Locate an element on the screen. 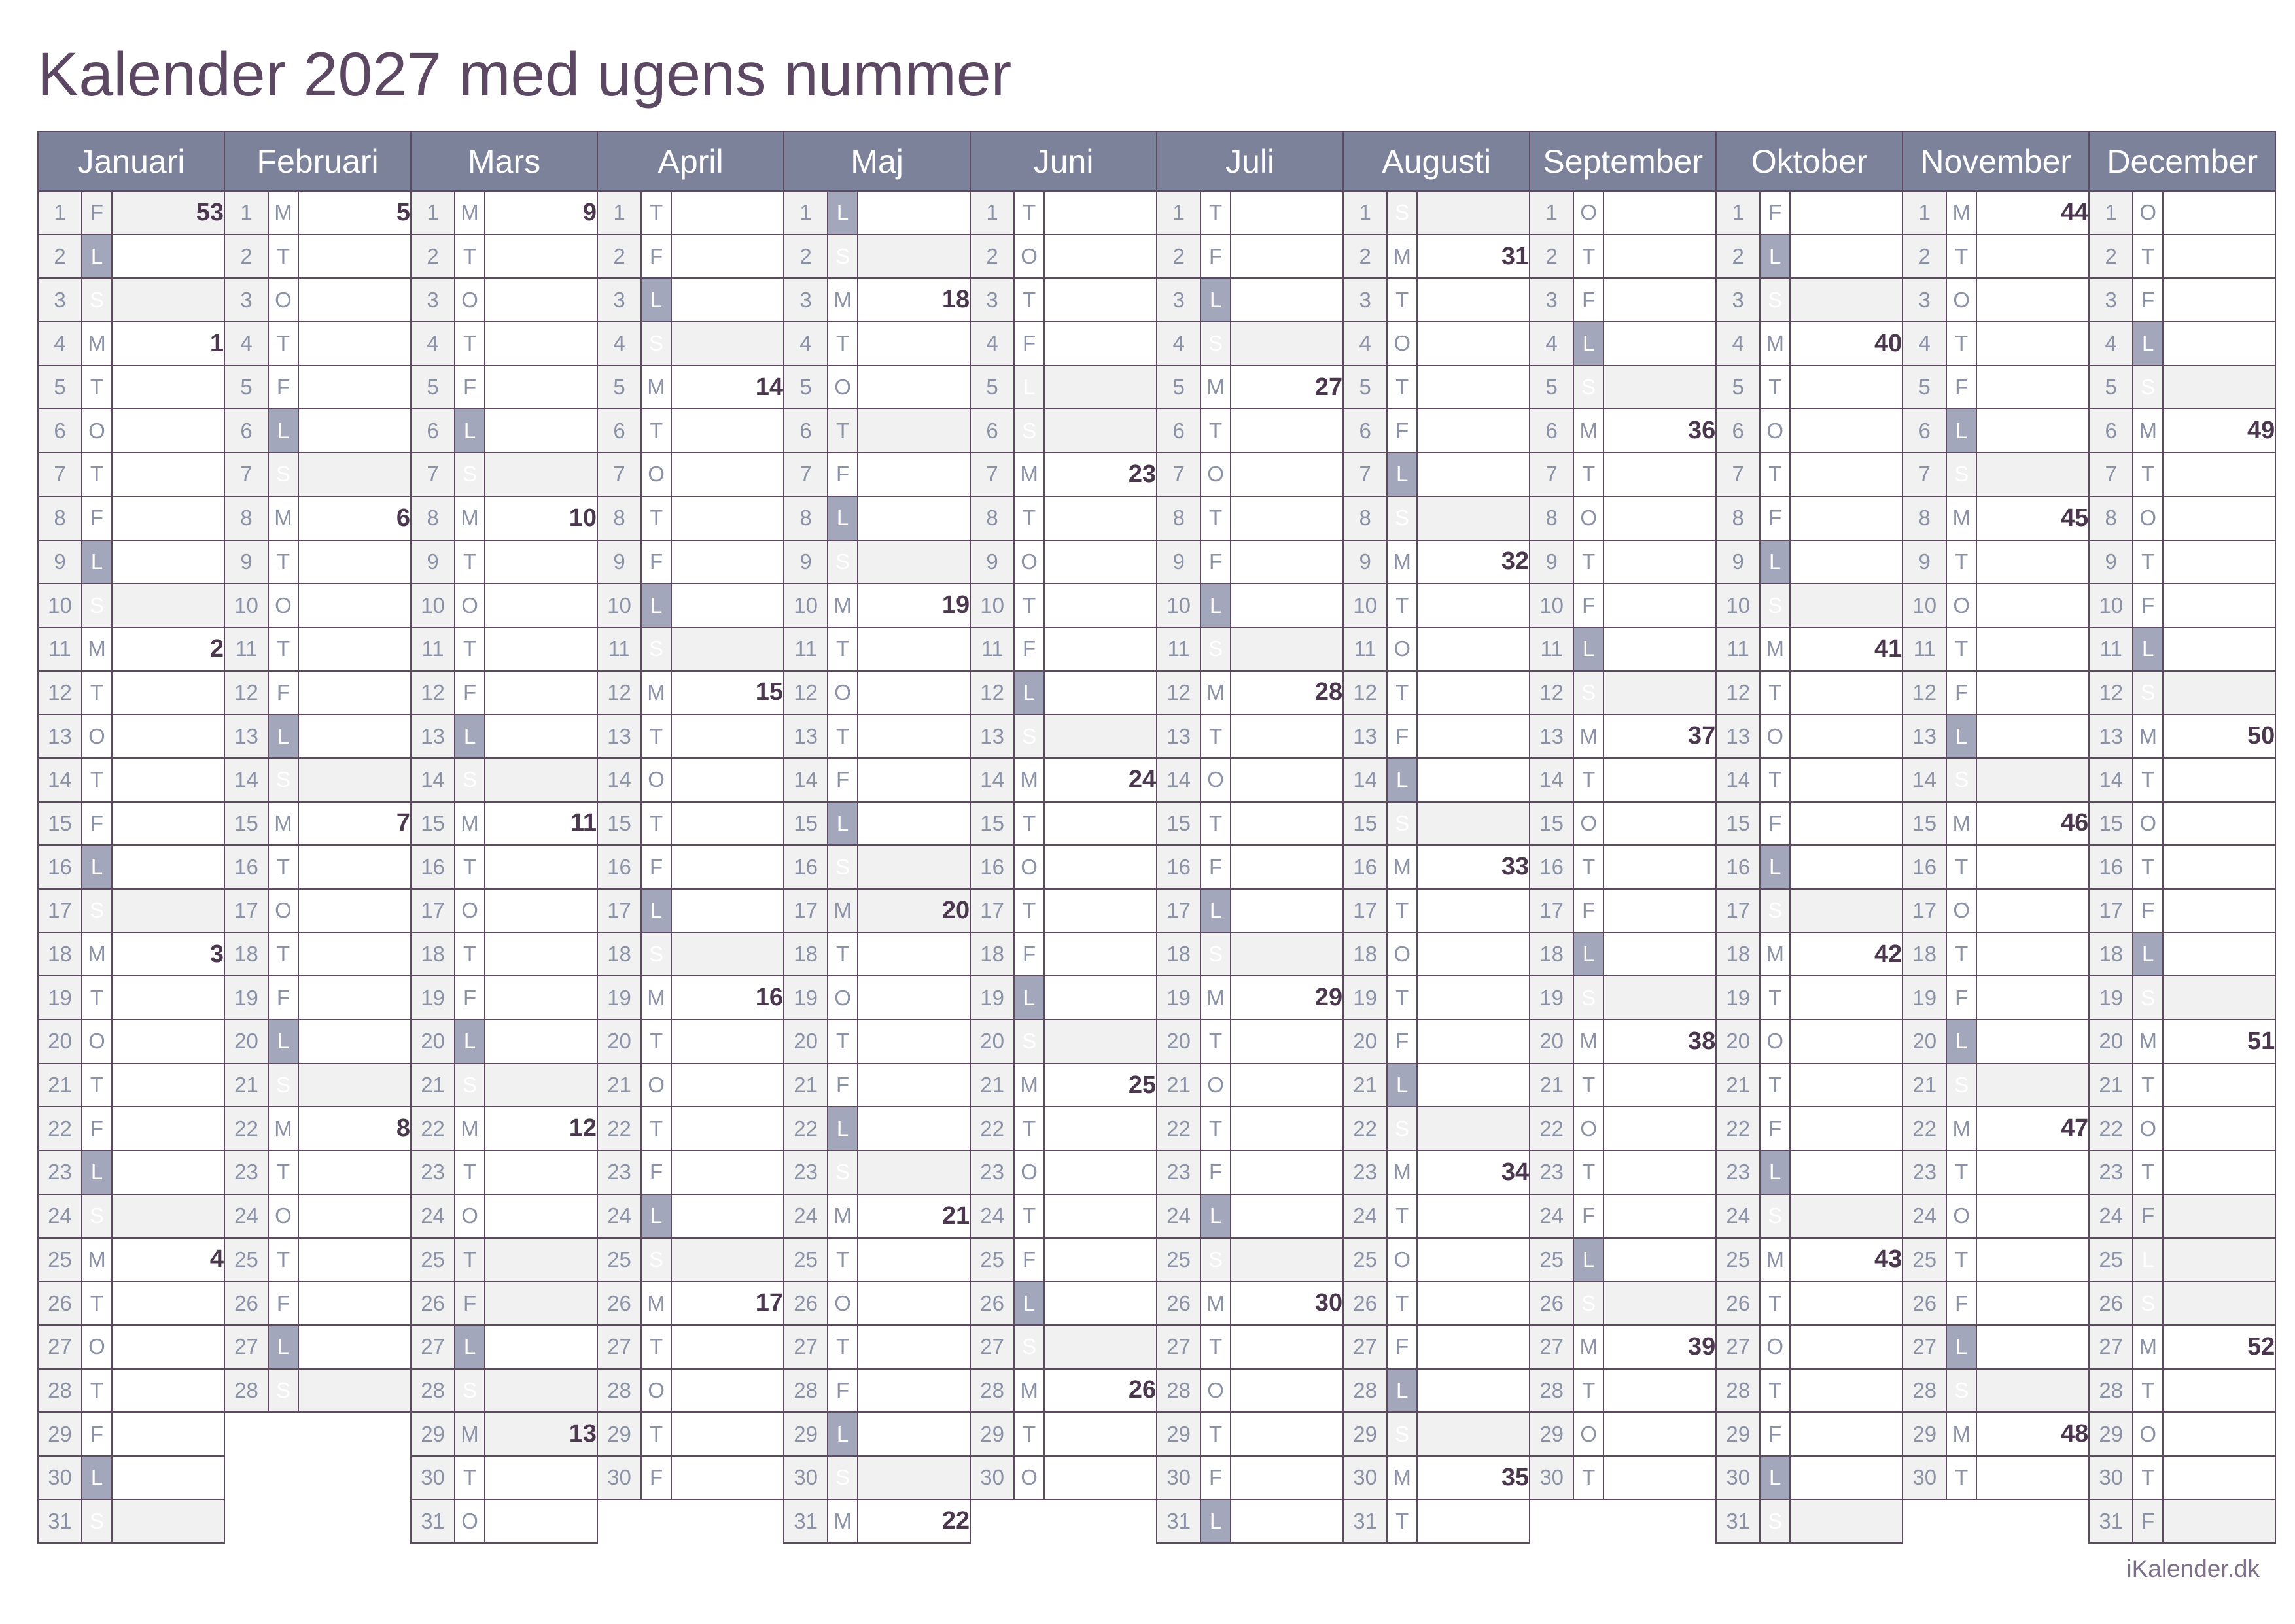 The height and width of the screenshot is (1624, 2295). day-number-cell: 3 is located at coordinates (806, 300).